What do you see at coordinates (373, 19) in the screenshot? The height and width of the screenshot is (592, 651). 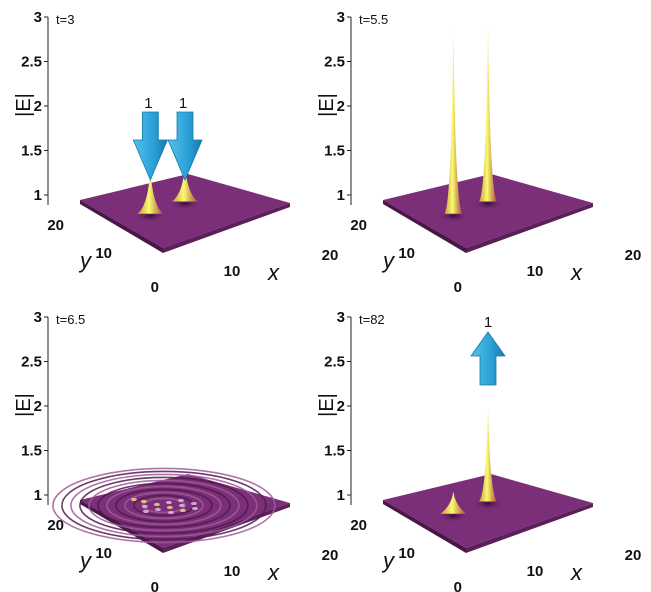 I see `time-label: t=5.5` at bounding box center [373, 19].